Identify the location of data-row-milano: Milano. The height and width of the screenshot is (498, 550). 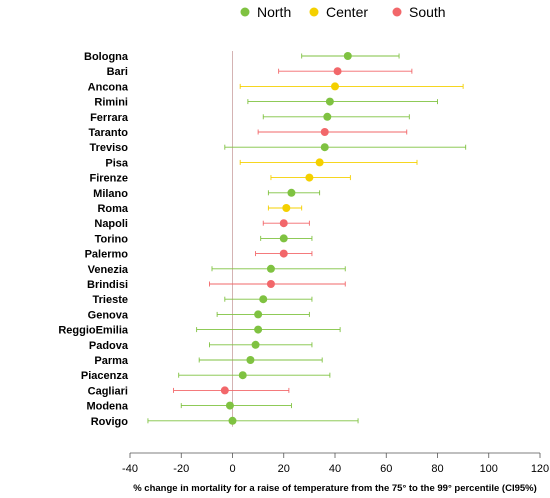
(207, 194).